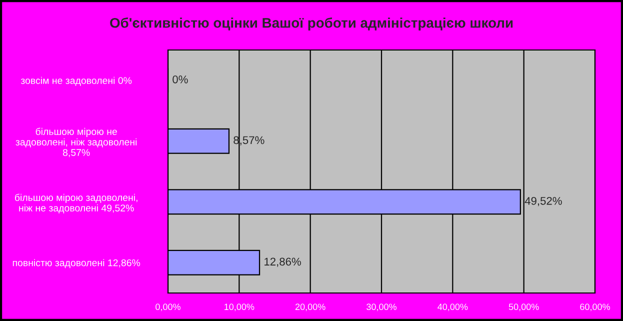 The image size is (623, 321). What do you see at coordinates (76, 263) in the screenshot?
I see `y-tick-label: повністю задоволені 12,86%` at bounding box center [76, 263].